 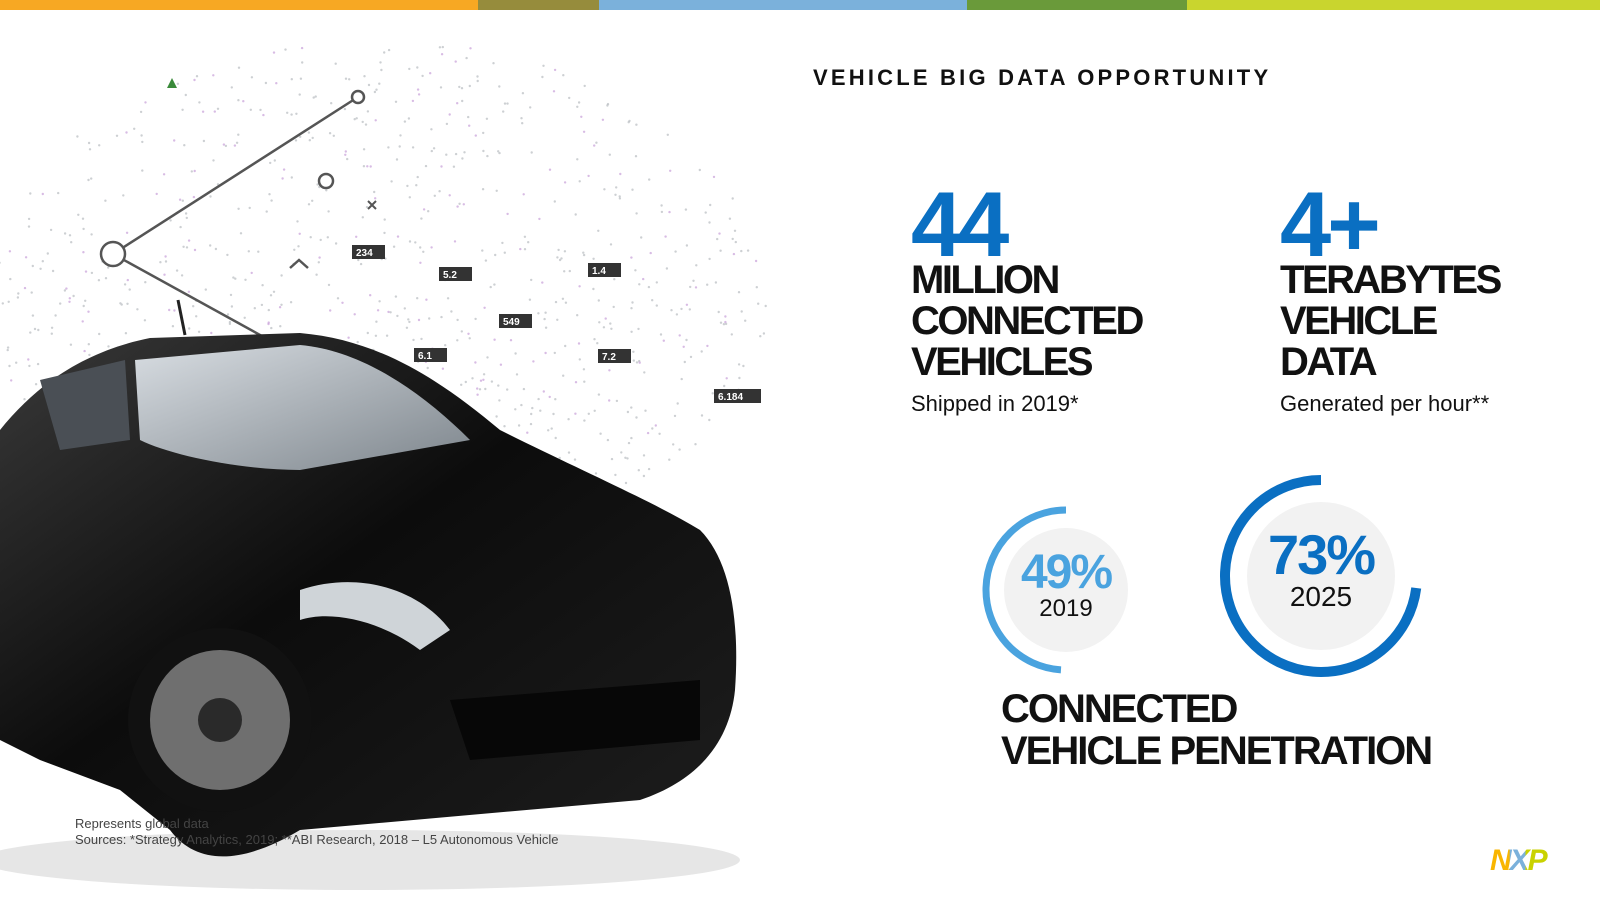 I want to click on triangle-icon, so click(x=172, y=83).